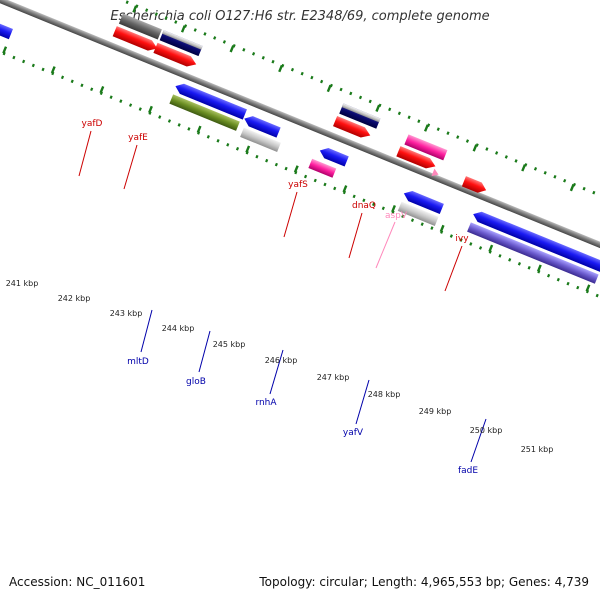 This screenshot has height=600, width=600. What do you see at coordinates (260, 139) in the screenshot?
I see `gene-gloB-feature` at bounding box center [260, 139].